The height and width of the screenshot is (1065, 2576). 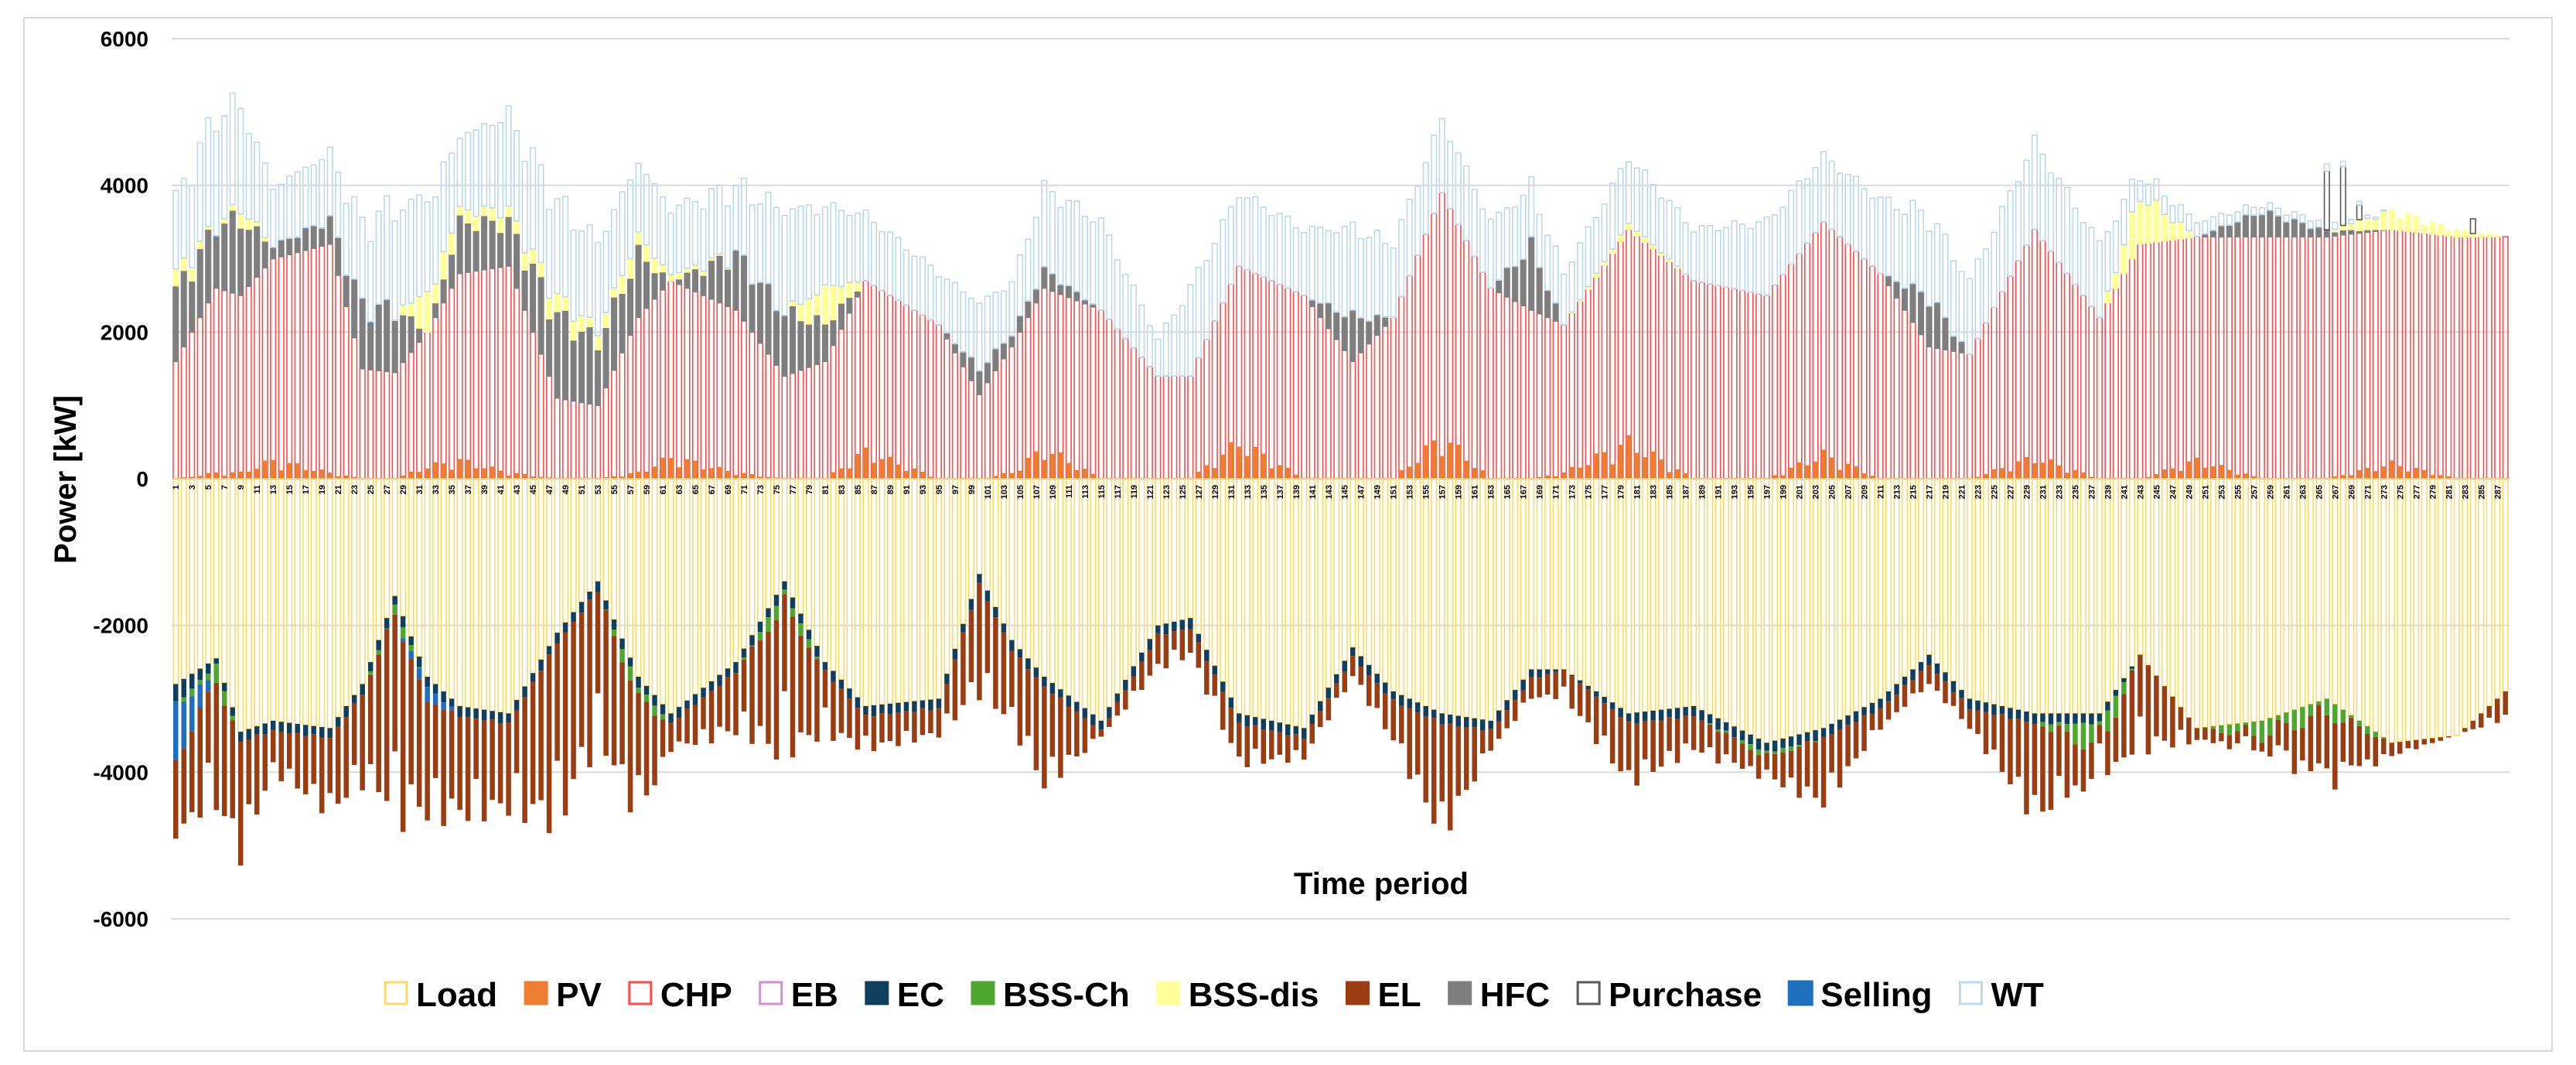 I want to click on x-tick-label: 19, so click(x=323, y=490).